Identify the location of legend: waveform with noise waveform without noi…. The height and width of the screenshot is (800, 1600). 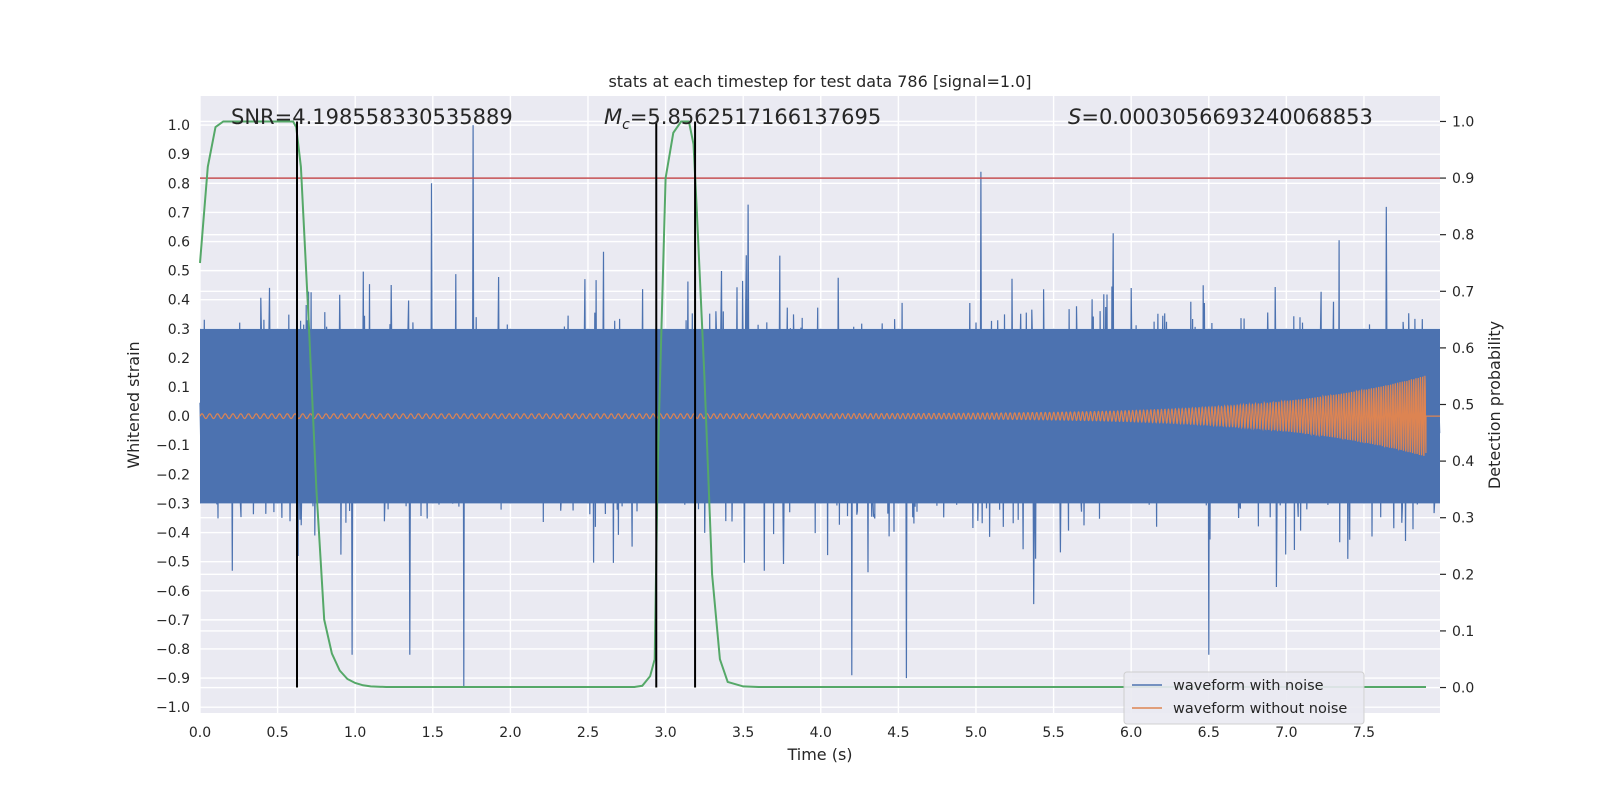
(1244, 698).